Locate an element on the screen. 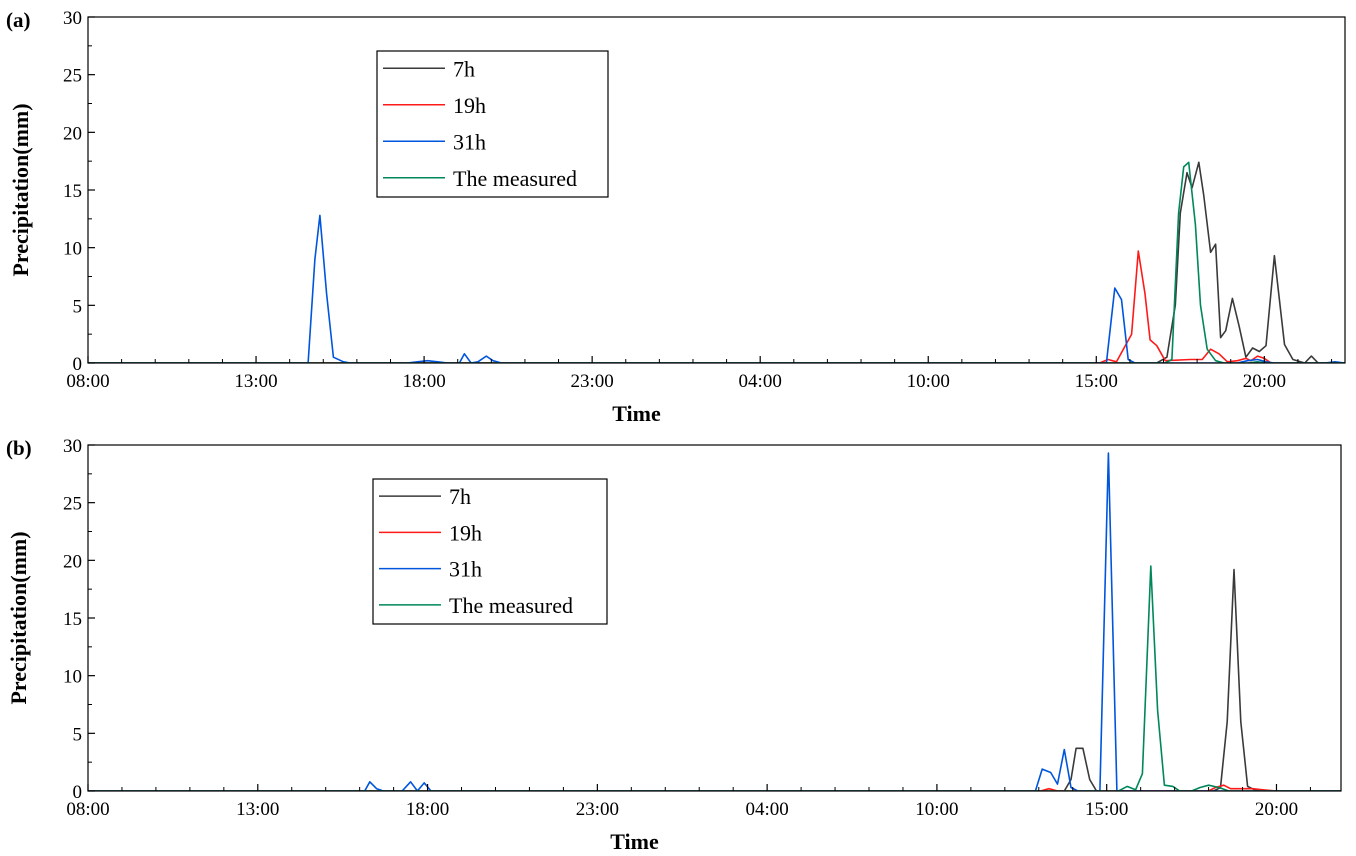 This screenshot has height=856, width=1356. panel-label: (b) is located at coordinates (19, 448).